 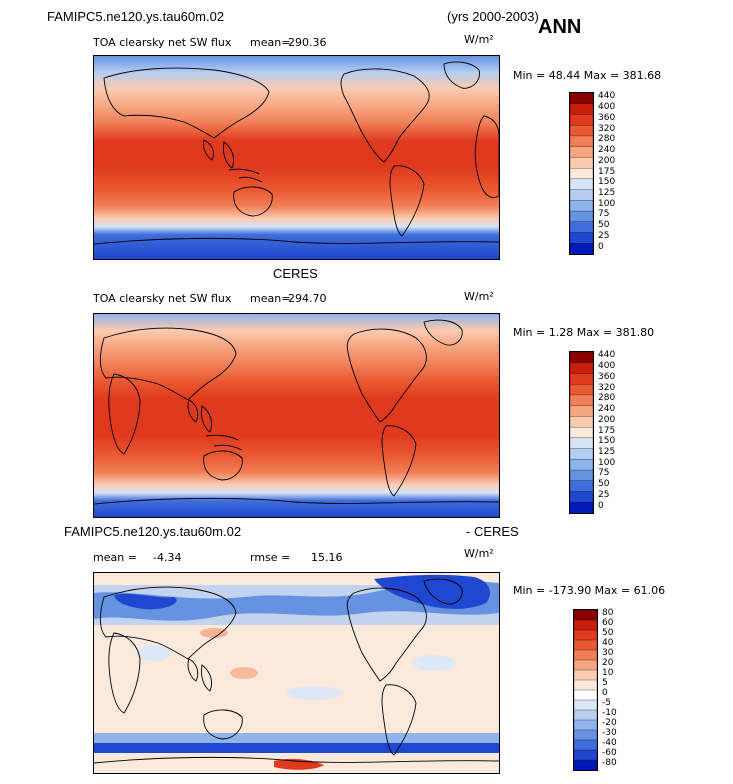 I want to click on panel1-mean-value: 290.36, so click(x=307, y=42).